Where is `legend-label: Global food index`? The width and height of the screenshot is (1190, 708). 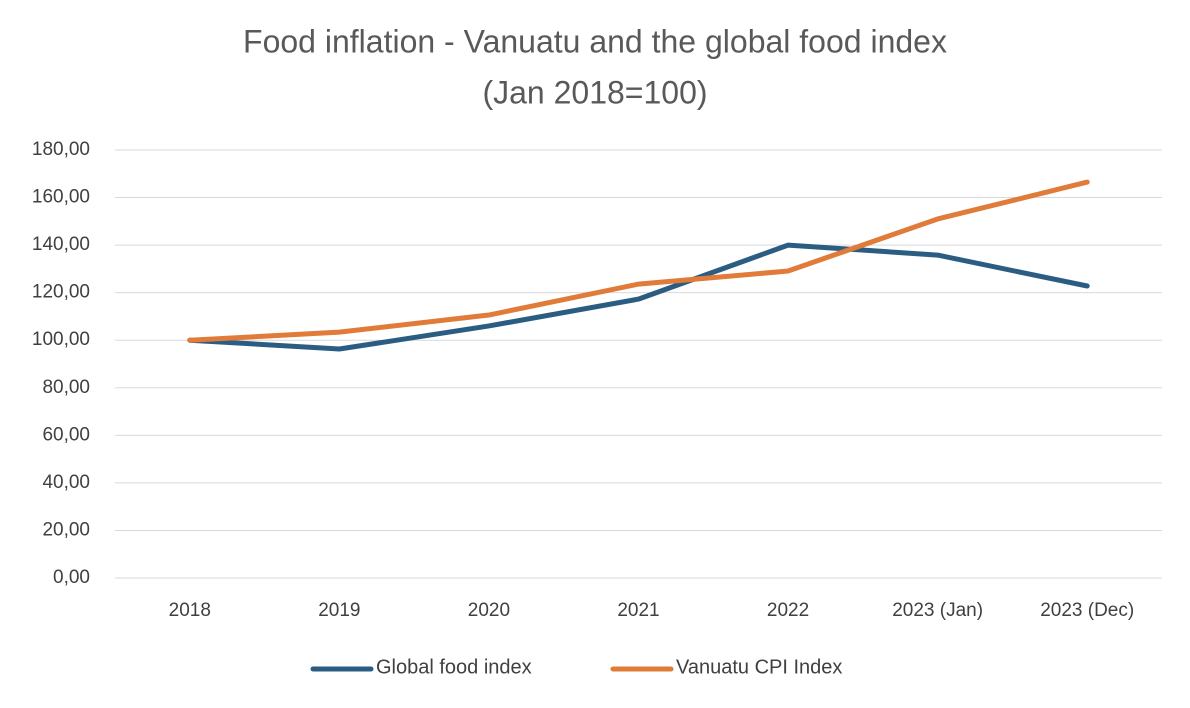
legend-label: Global food index is located at coordinates (454, 667).